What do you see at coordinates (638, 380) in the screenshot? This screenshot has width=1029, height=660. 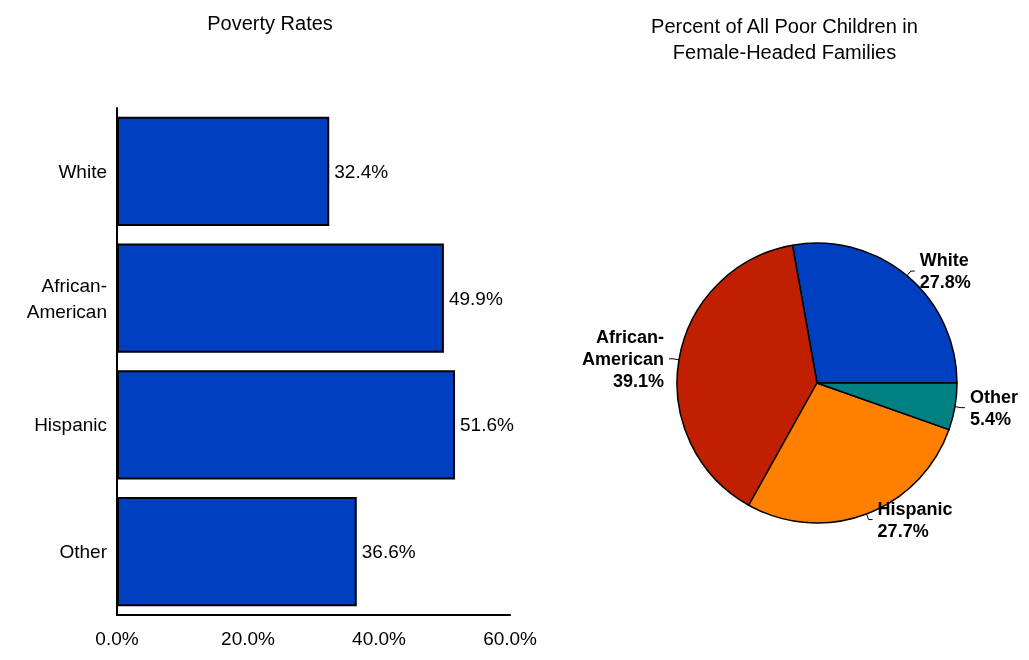 I see `data-label: 39.1%` at bounding box center [638, 380].